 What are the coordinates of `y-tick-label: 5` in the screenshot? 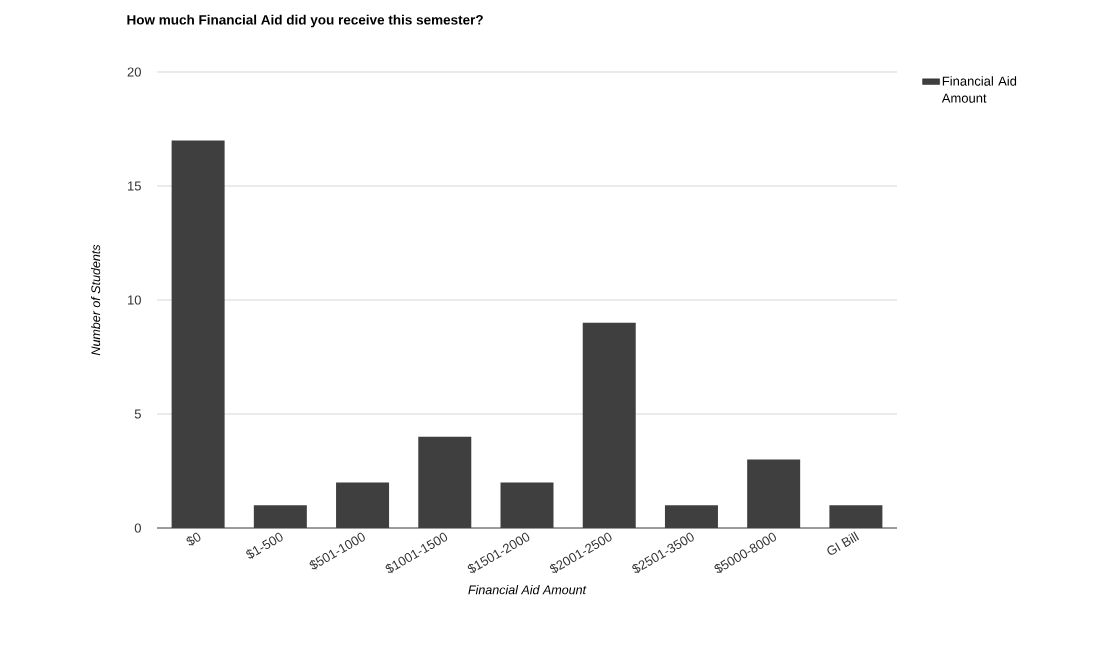 It's located at (137, 414).